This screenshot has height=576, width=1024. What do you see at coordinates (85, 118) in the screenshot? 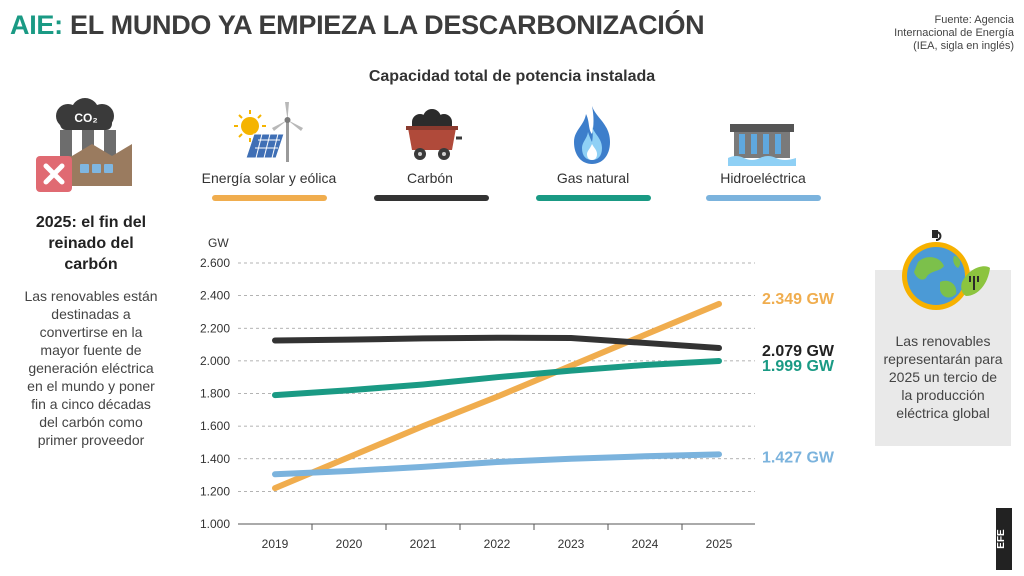
I see `co2-label: CO₂` at bounding box center [85, 118].